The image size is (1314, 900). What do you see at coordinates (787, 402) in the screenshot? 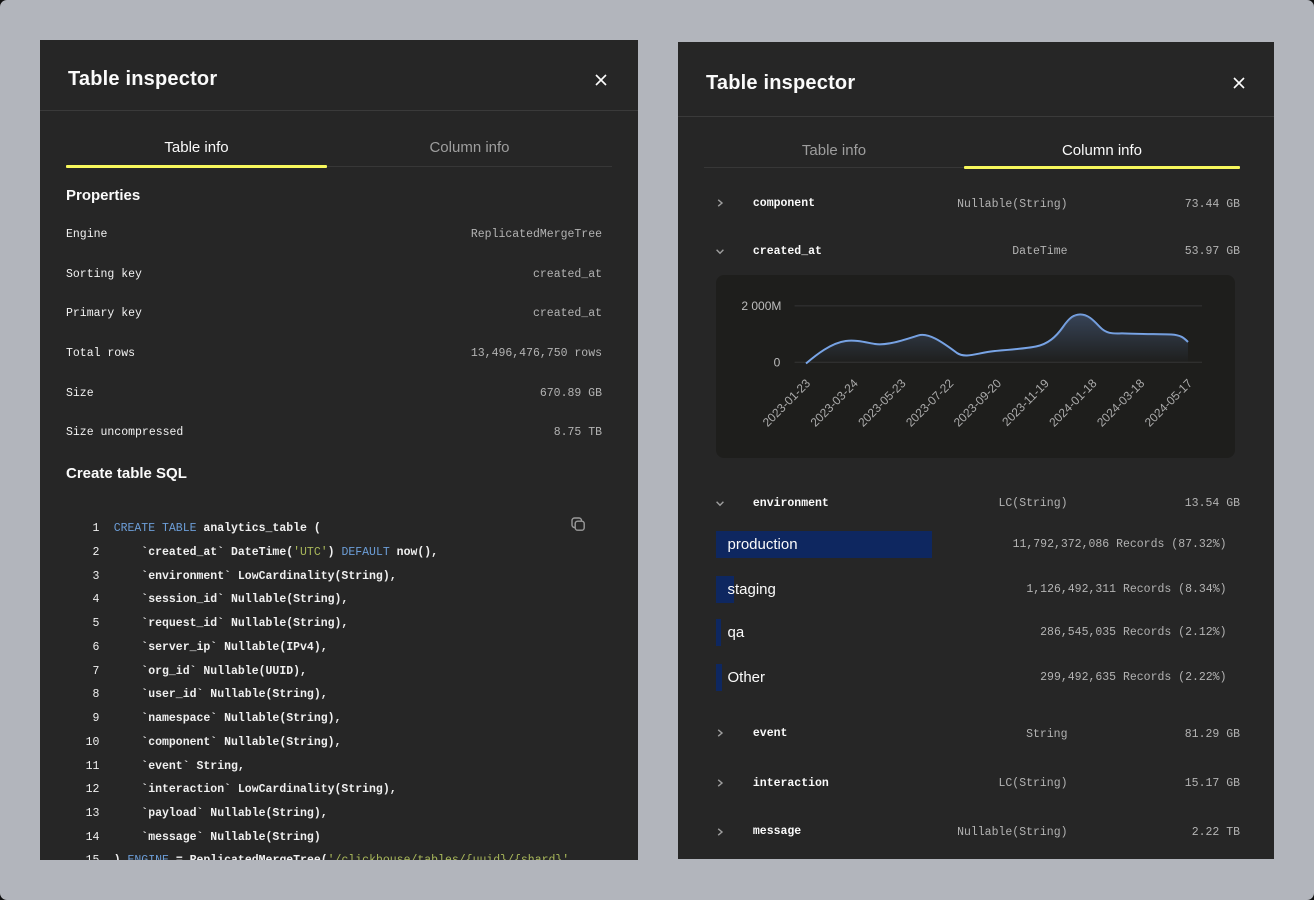
I see `svg-text: 2023-01-23` at bounding box center [787, 402].